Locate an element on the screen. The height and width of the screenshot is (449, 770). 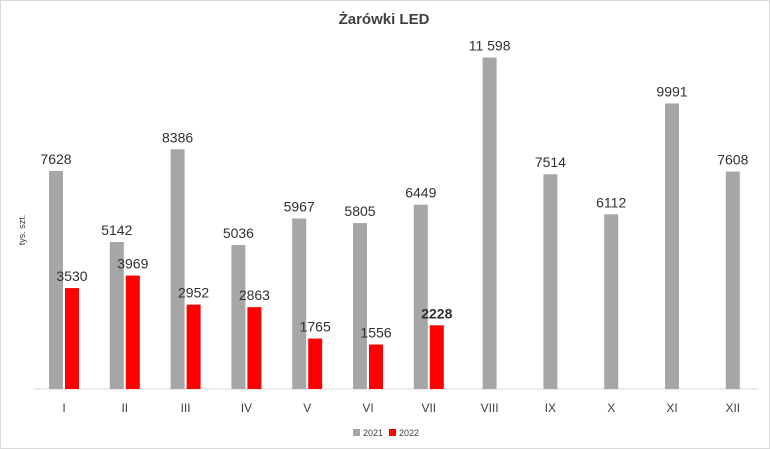
bar-2022-III is located at coordinates (193, 346).